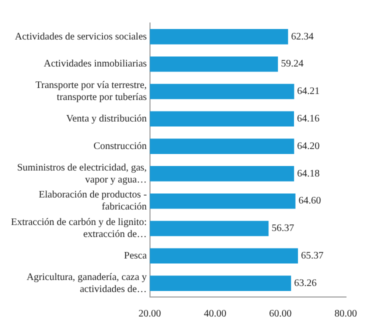 The width and height of the screenshot is (368, 331). I want to click on x-tick-label: 40.00, so click(215, 314).